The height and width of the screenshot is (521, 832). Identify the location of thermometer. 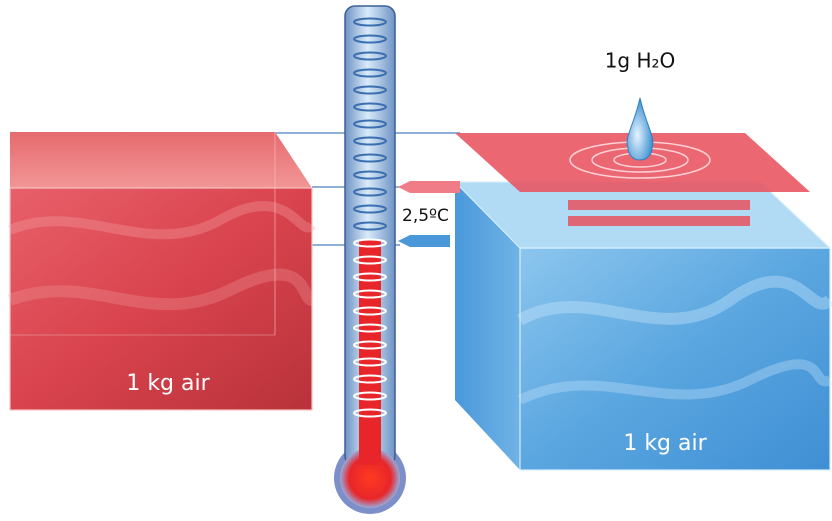
(370, 259).